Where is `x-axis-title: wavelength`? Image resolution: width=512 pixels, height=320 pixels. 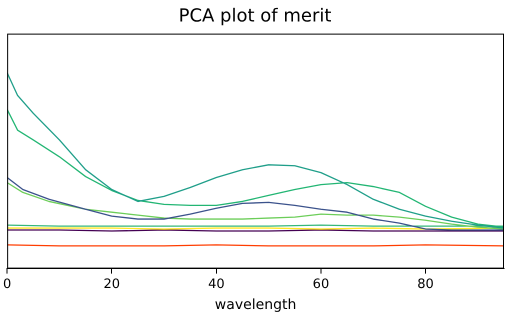
x-axis-title: wavelength is located at coordinates (255, 305).